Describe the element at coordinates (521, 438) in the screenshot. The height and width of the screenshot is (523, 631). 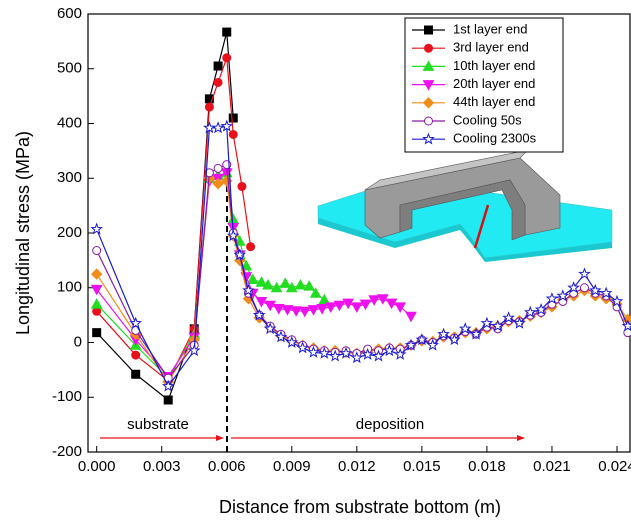
I see `deposition-arrowhead` at that location.